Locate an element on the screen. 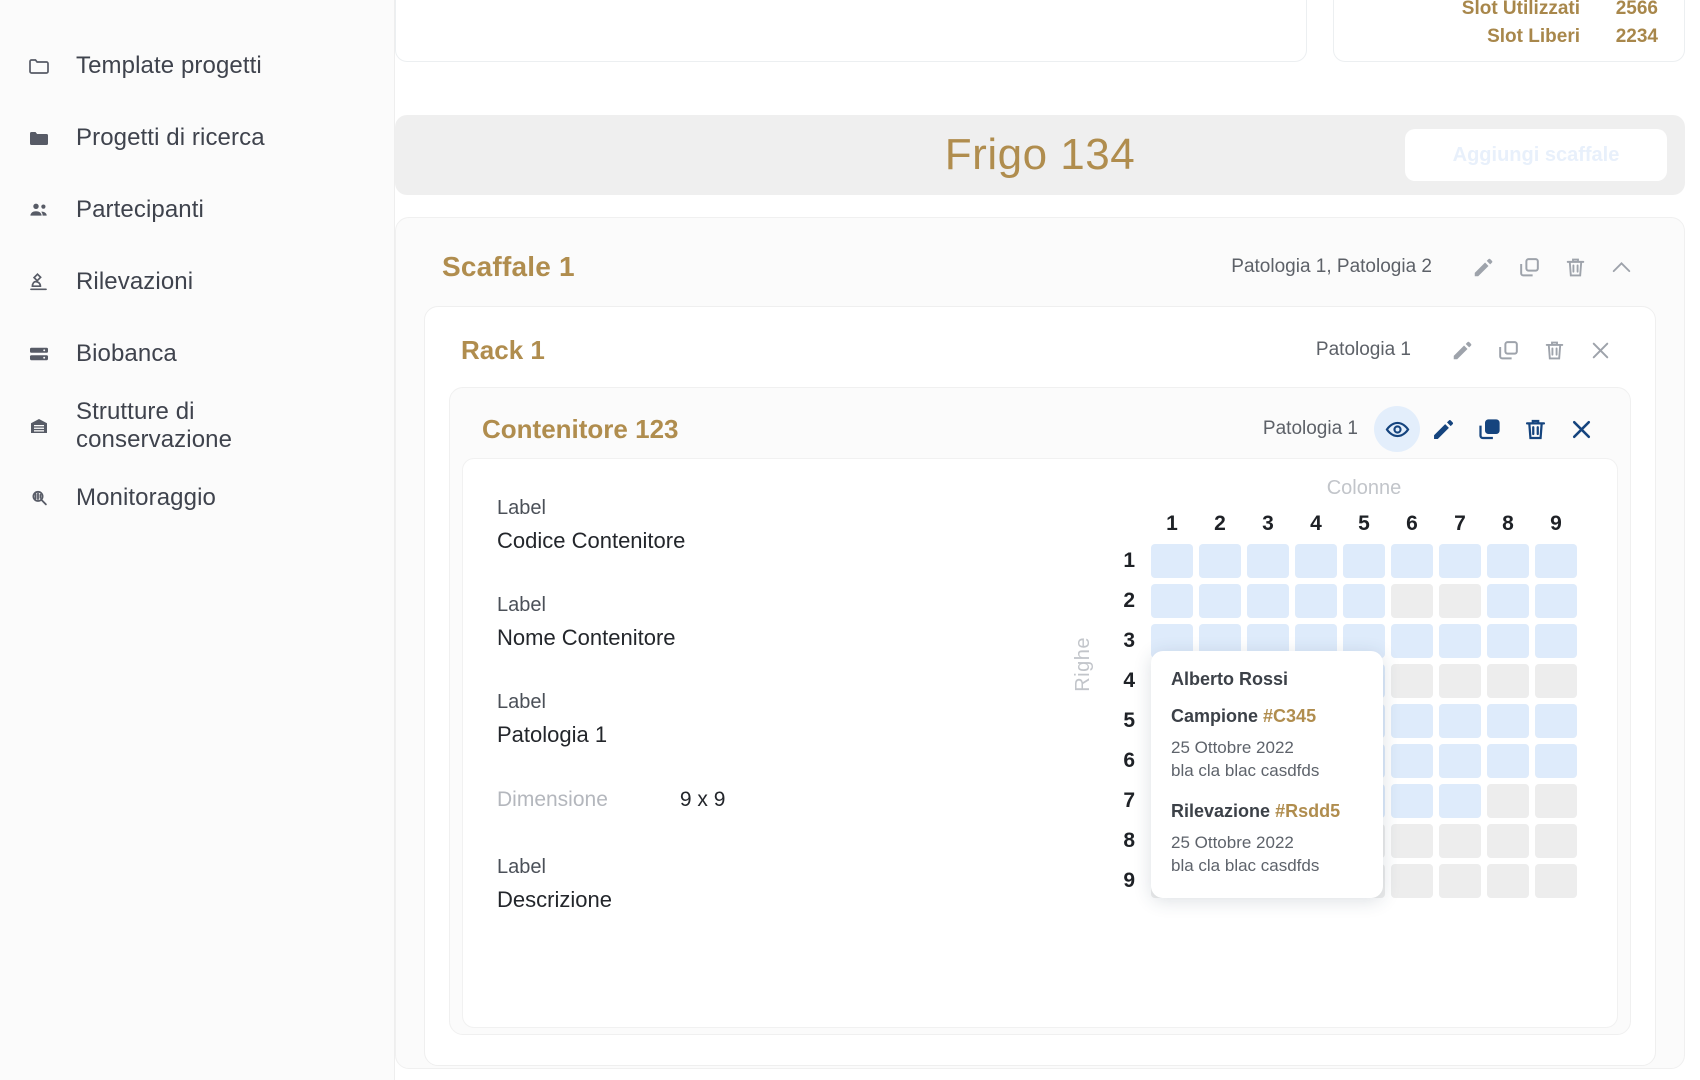 The height and width of the screenshot is (1080, 1700). container-edit-icon is located at coordinates (1443, 429).